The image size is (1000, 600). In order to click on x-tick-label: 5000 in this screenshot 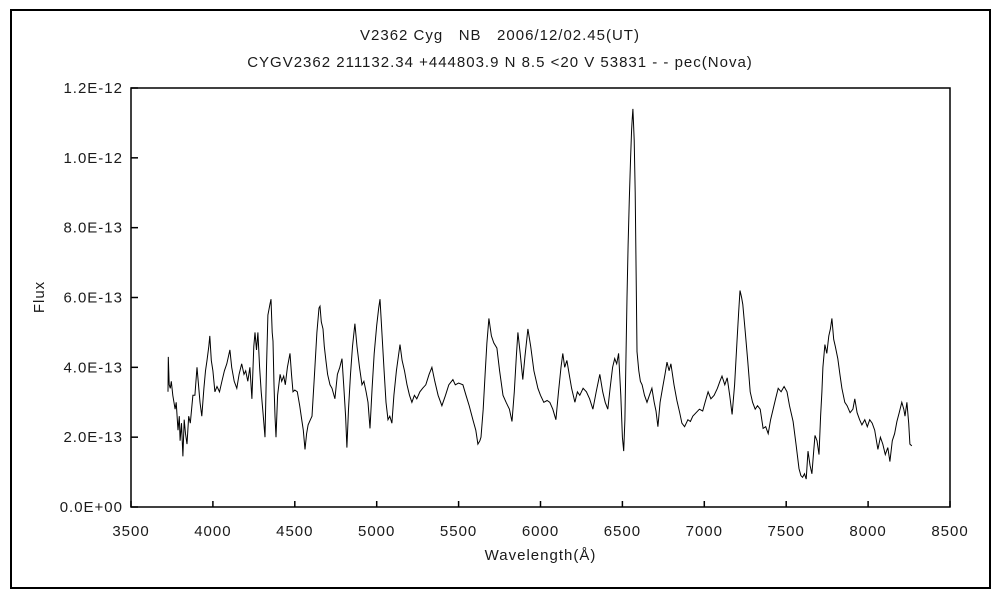, I will do `click(376, 531)`.